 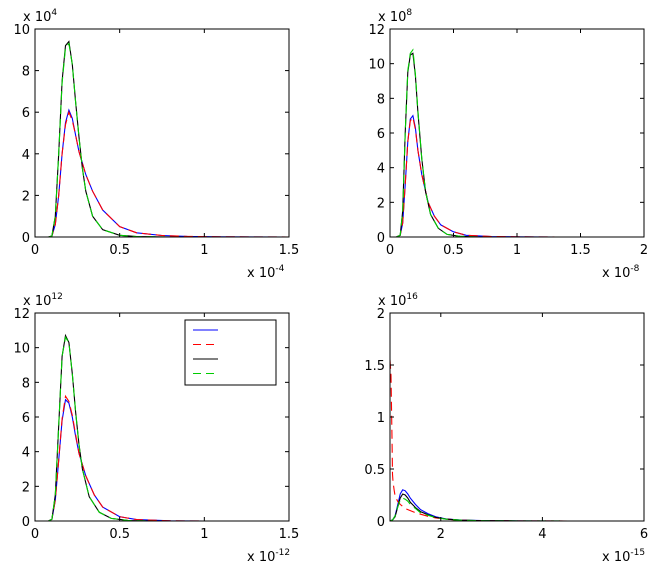 I want to click on y-exponent-label: x 1016, so click(x=398, y=300).